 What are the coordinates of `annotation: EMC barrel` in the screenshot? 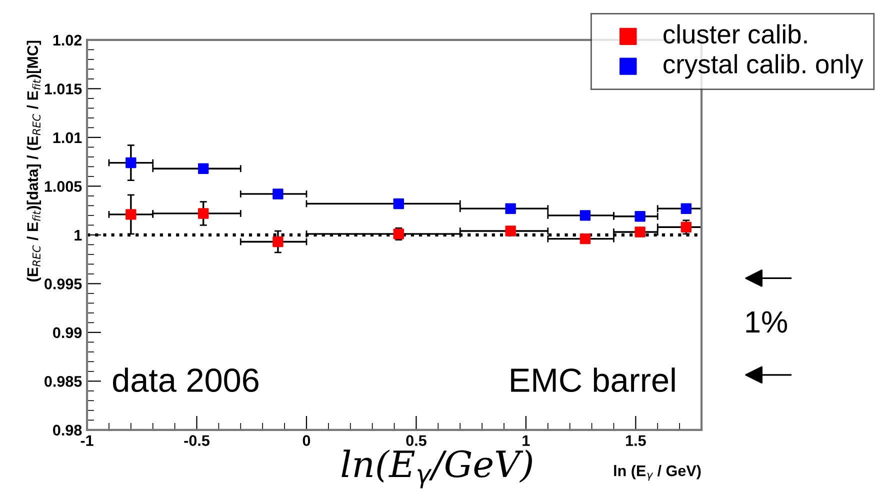 It's located at (593, 380).